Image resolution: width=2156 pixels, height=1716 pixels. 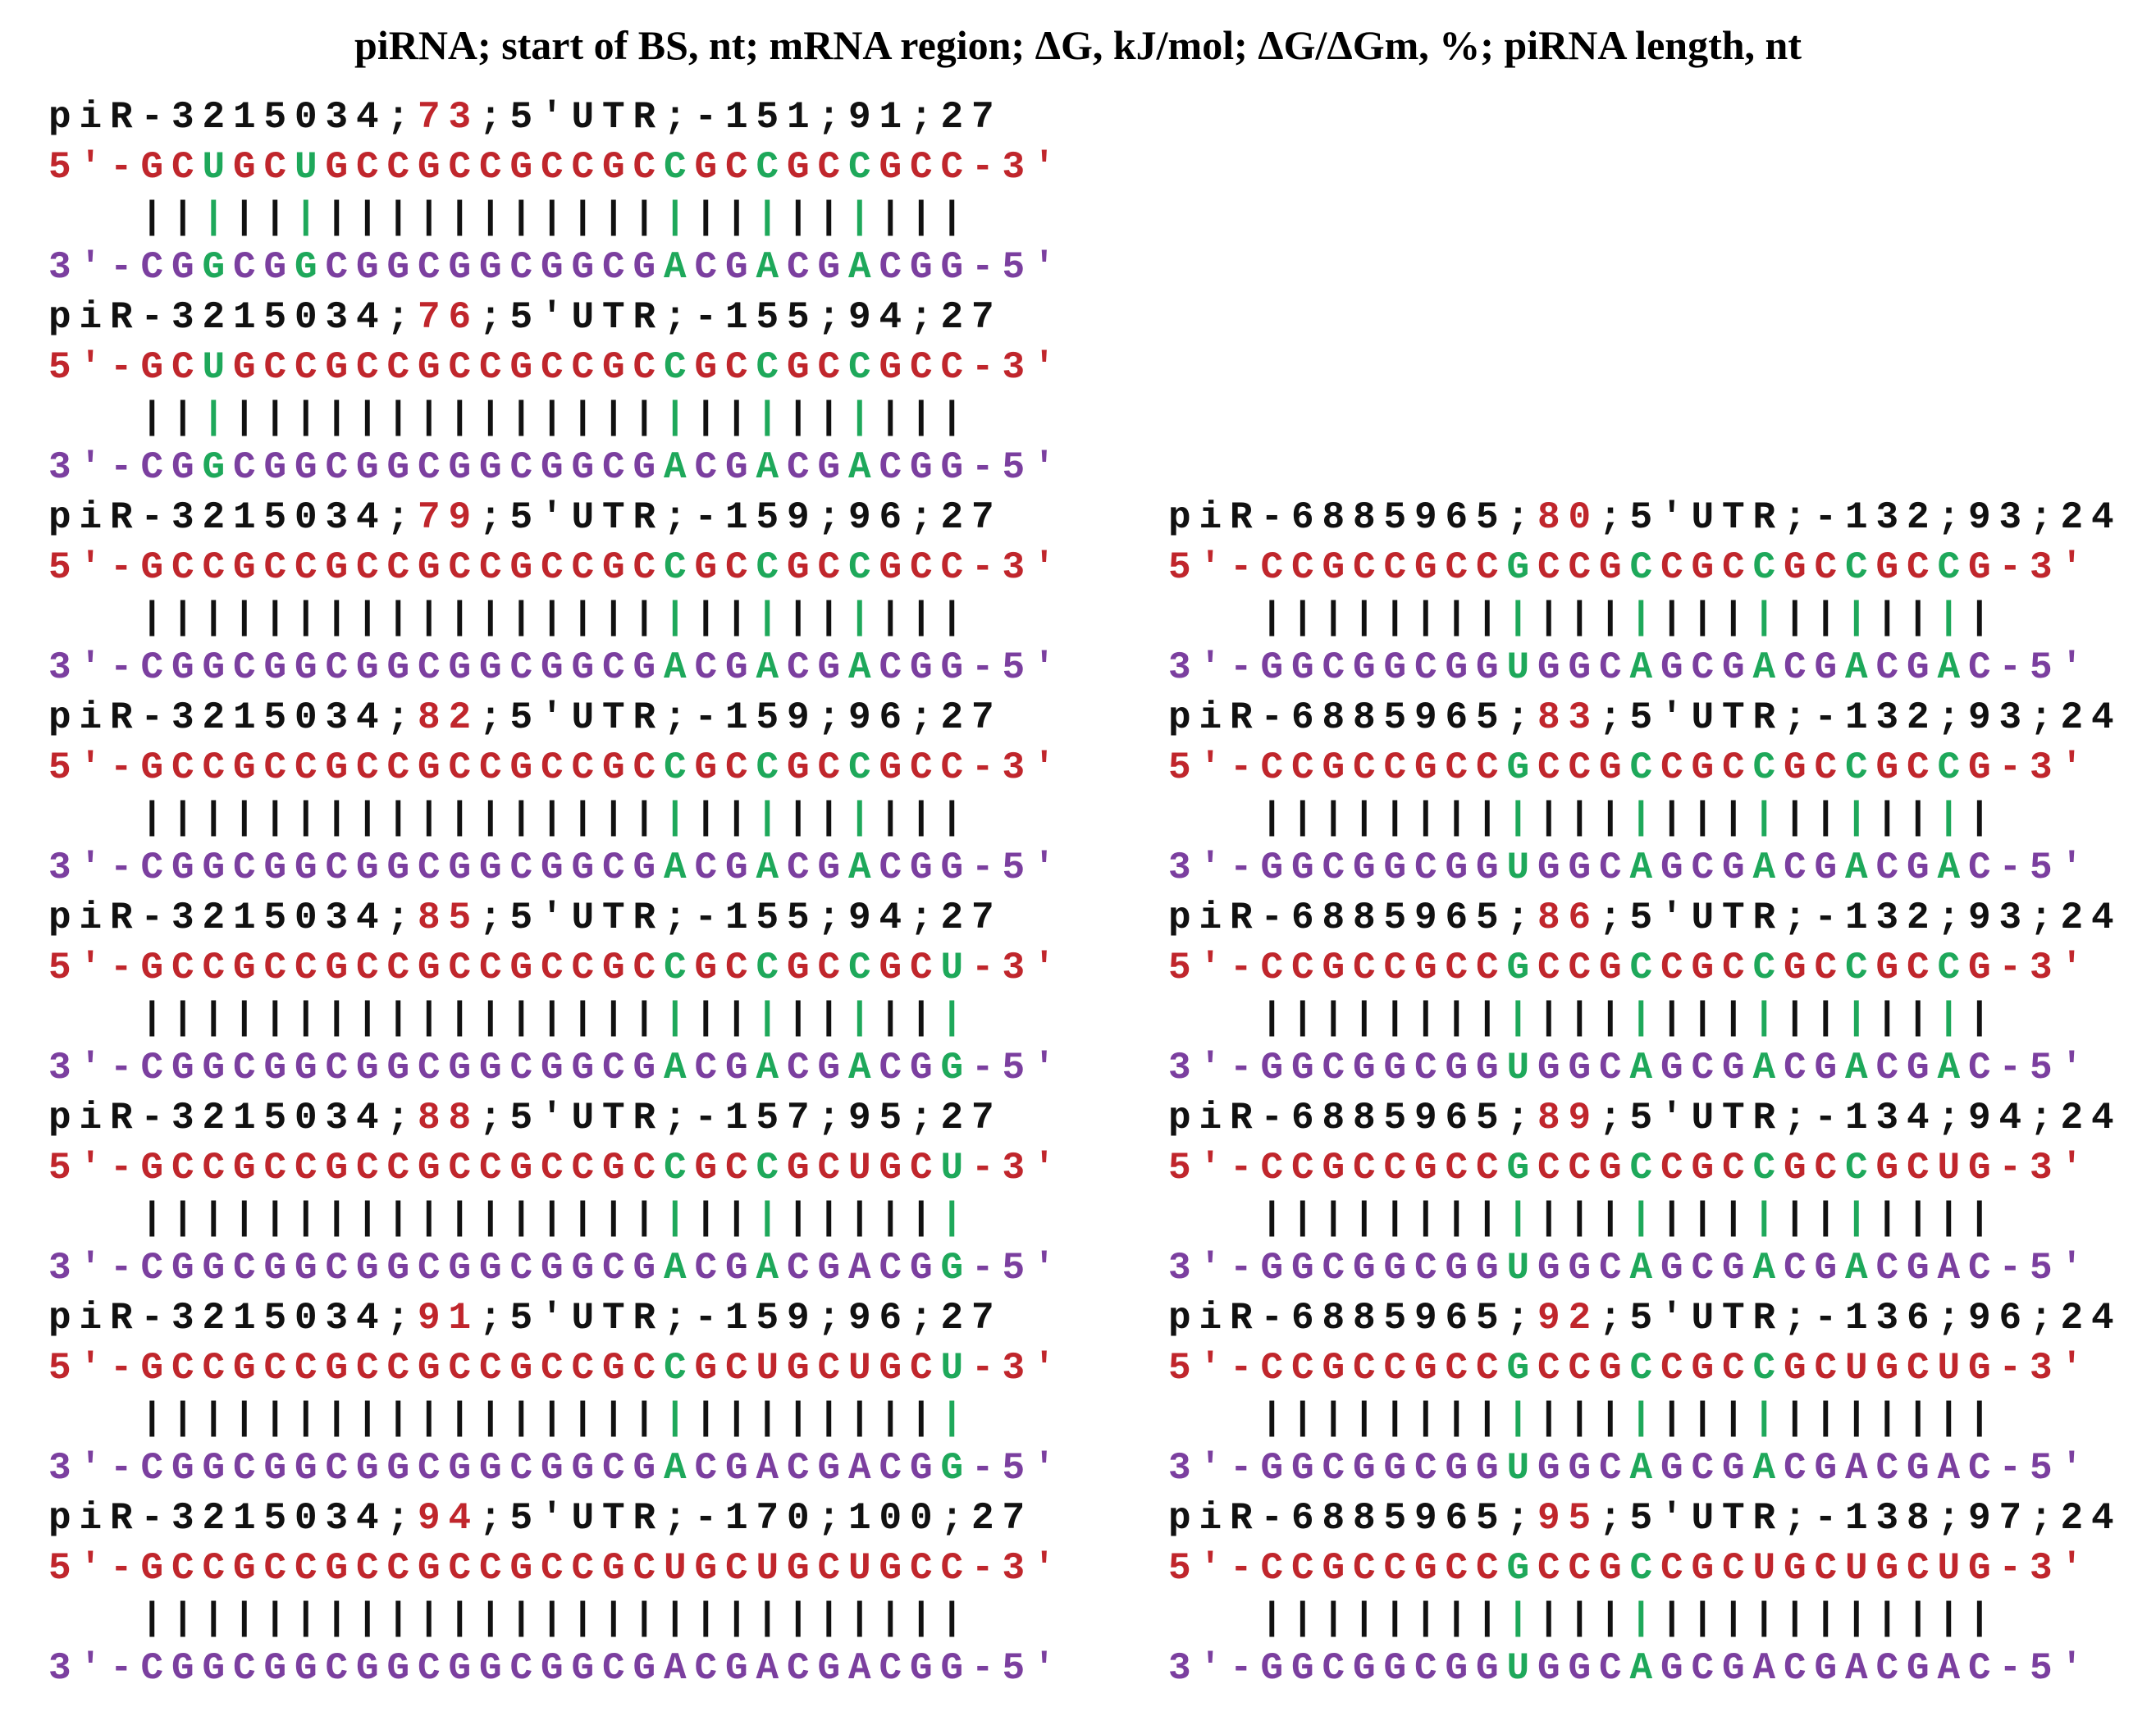 I want to click on mrna-sequence: 5 ' - G C C G C C G C C G C C G C C G C C G C C G C C G C C -3 ', so click(x=552, y=567).